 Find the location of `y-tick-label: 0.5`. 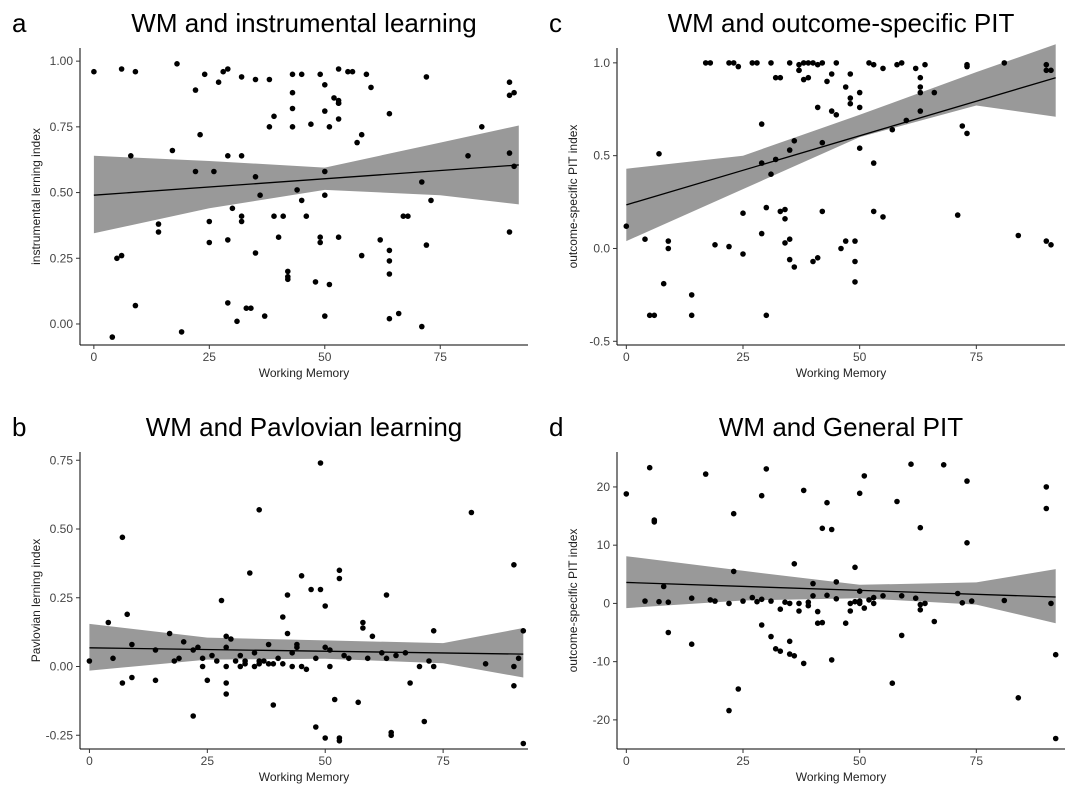

y-tick-label: 0.5 is located at coordinates (601, 156).